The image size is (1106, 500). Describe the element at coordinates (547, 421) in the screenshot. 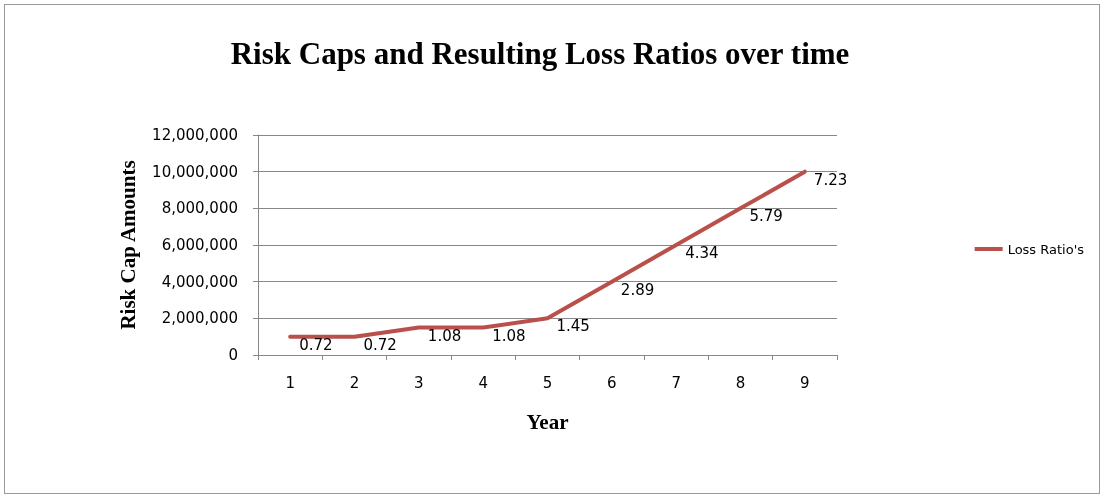

I see `x-axis-title: Year` at that location.